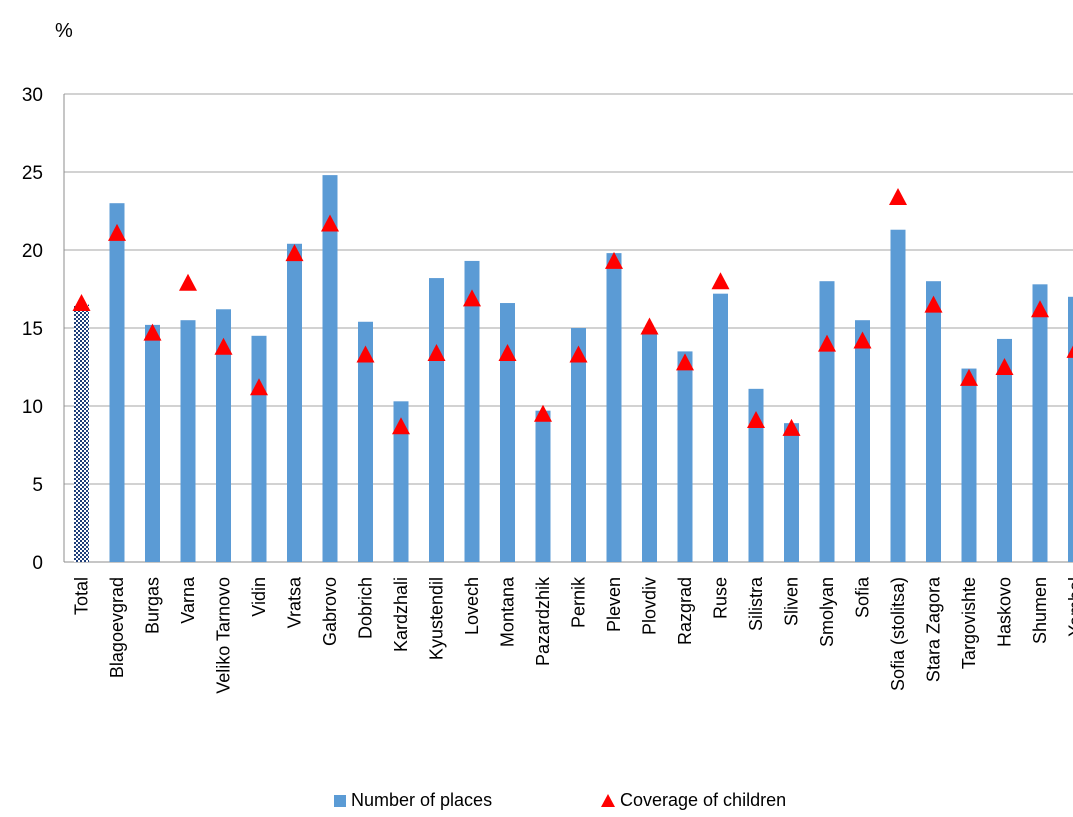 This screenshot has width=1073, height=817. What do you see at coordinates (366, 608) in the screenshot?
I see `x-tick-label: Dobrich` at bounding box center [366, 608].